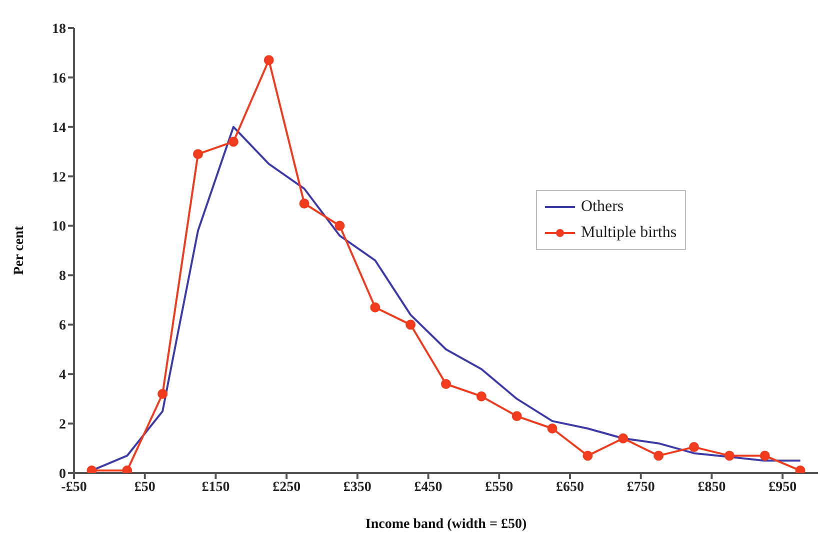  I want to click on y-tick-label: 4, so click(62, 376).